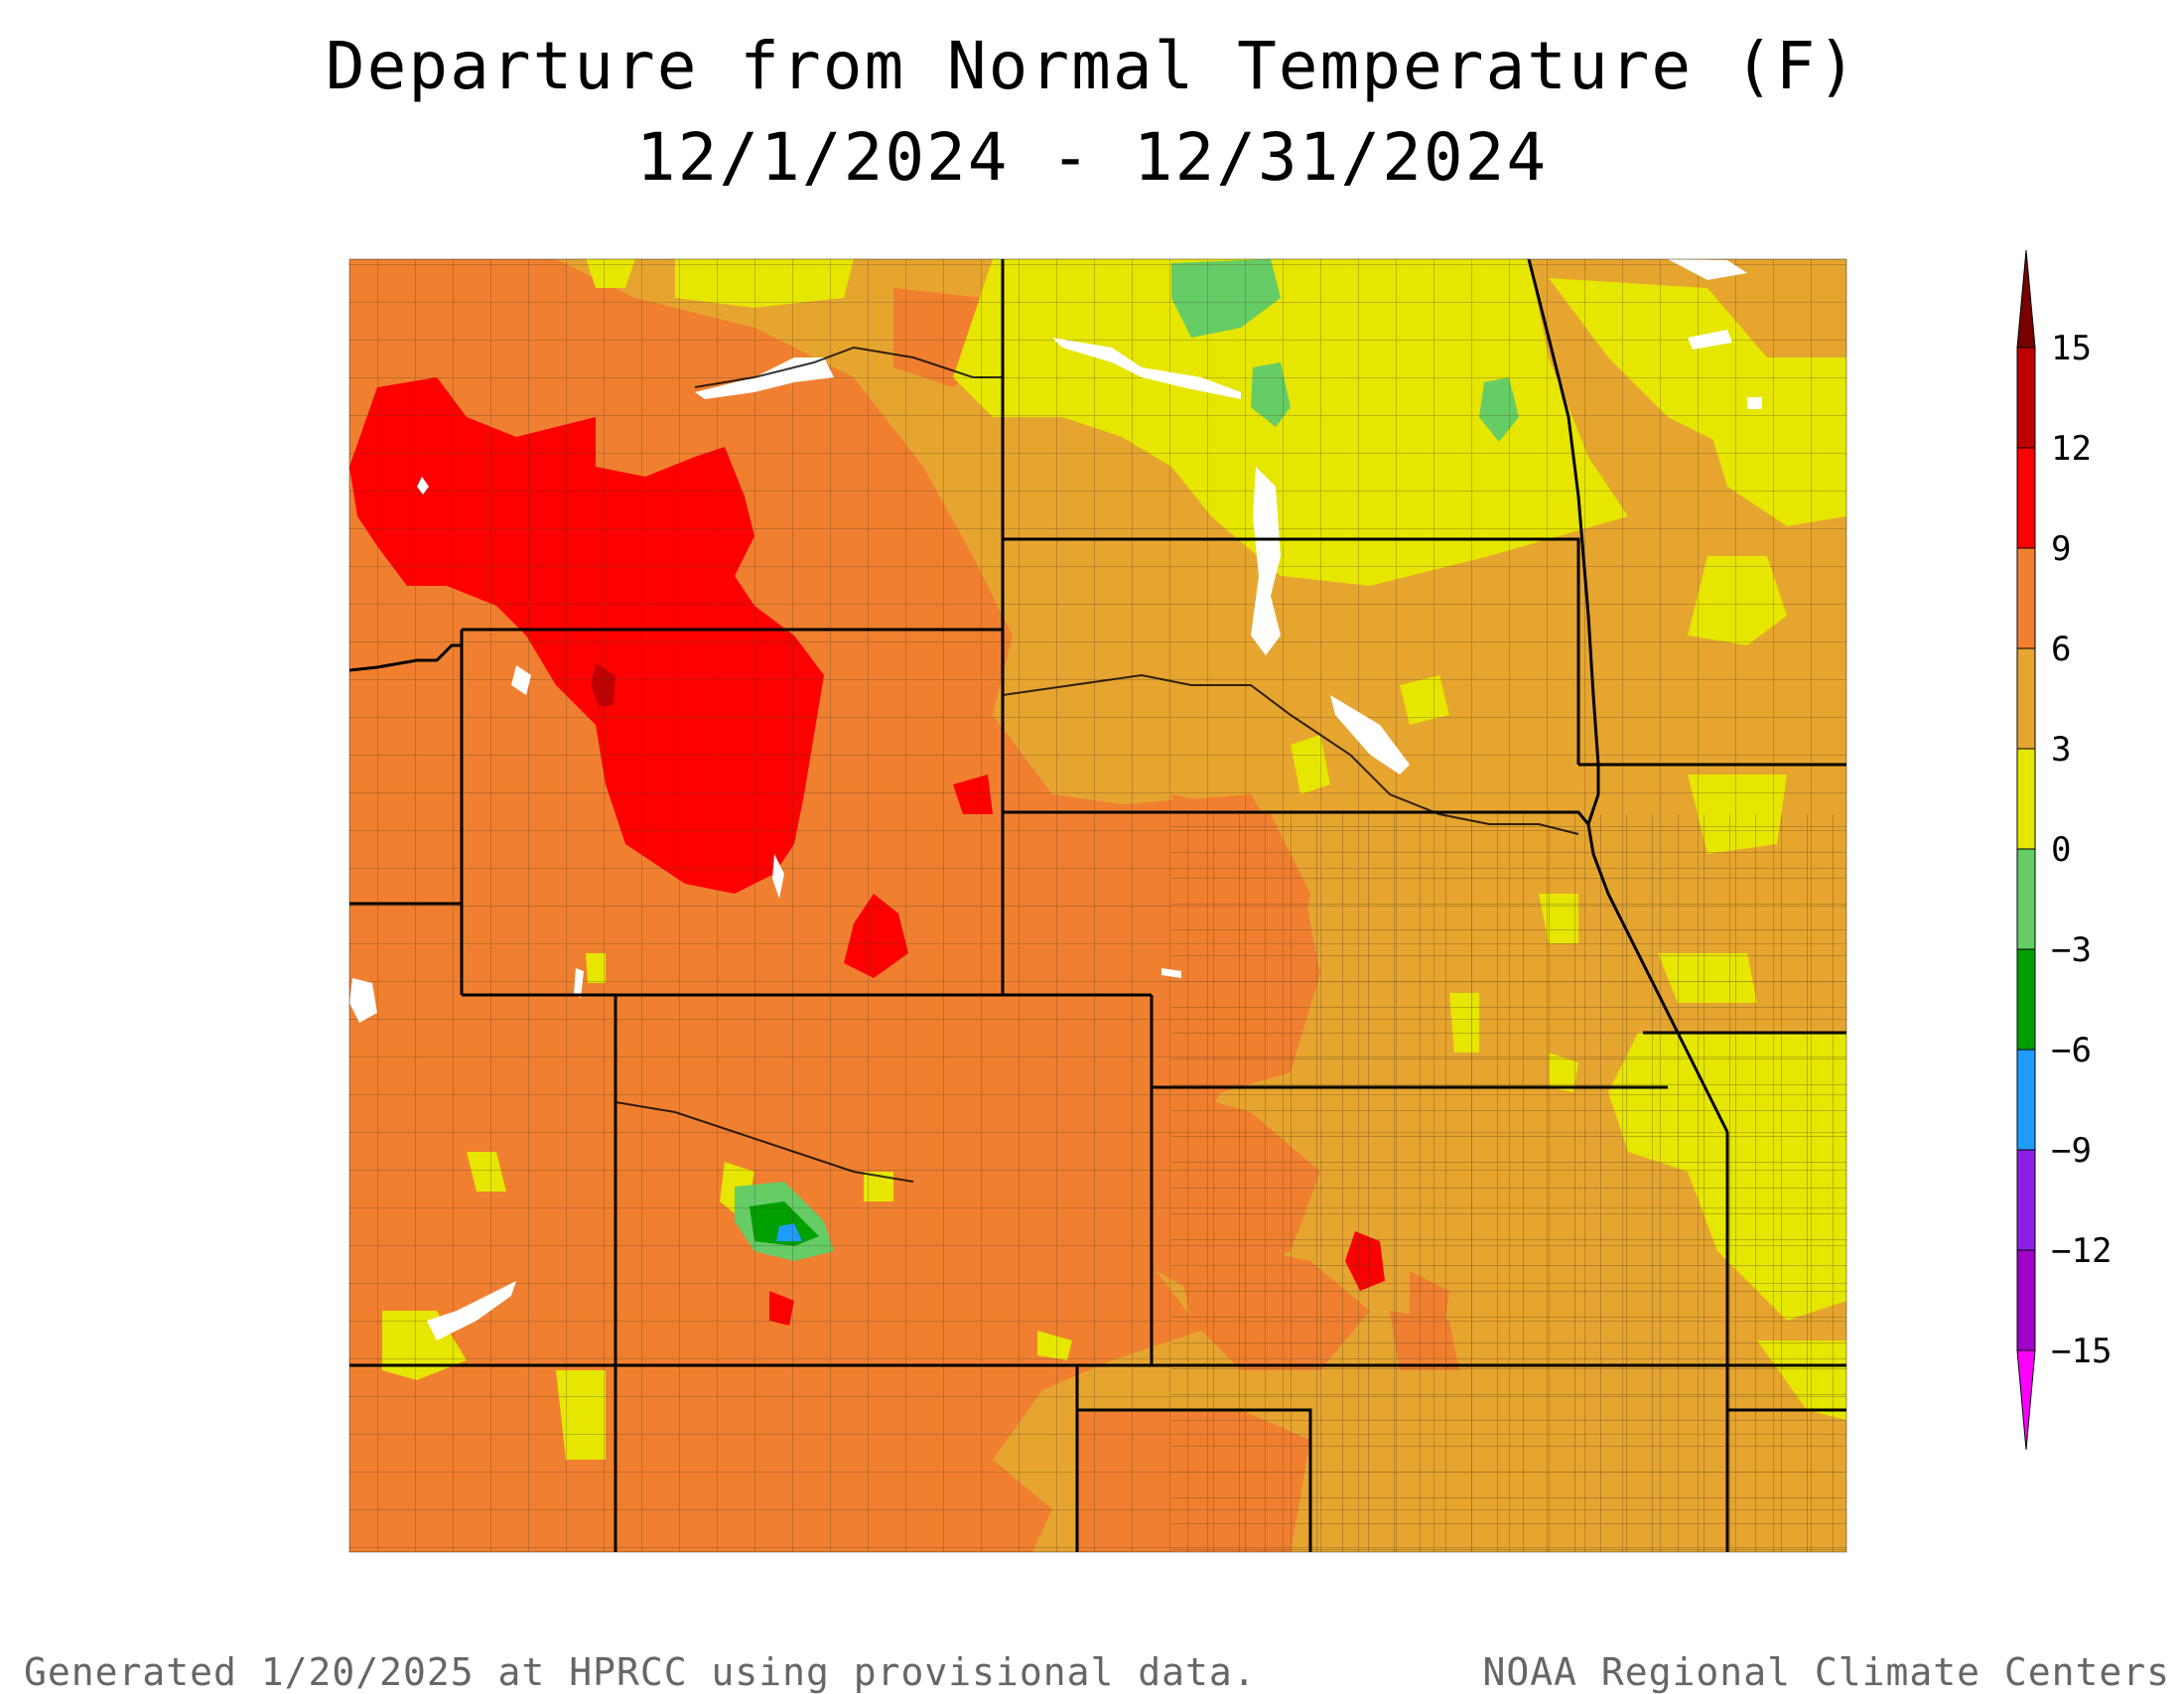 The width and height of the screenshot is (2184, 1694). I want to click on legend-tick-label: −6, so click(2071, 1051).